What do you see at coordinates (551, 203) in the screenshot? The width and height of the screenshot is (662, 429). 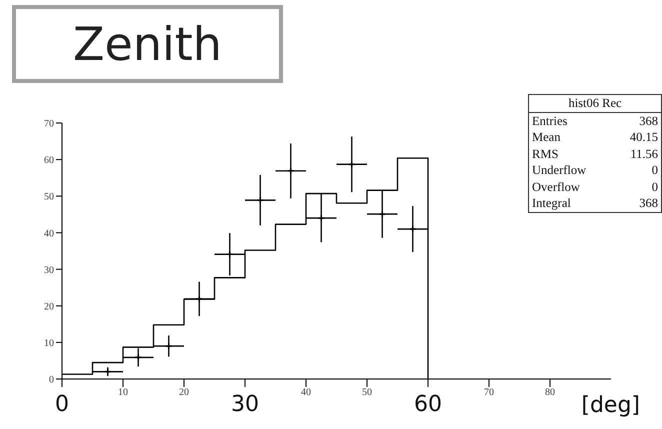 I see `annotation: Integral` at bounding box center [551, 203].